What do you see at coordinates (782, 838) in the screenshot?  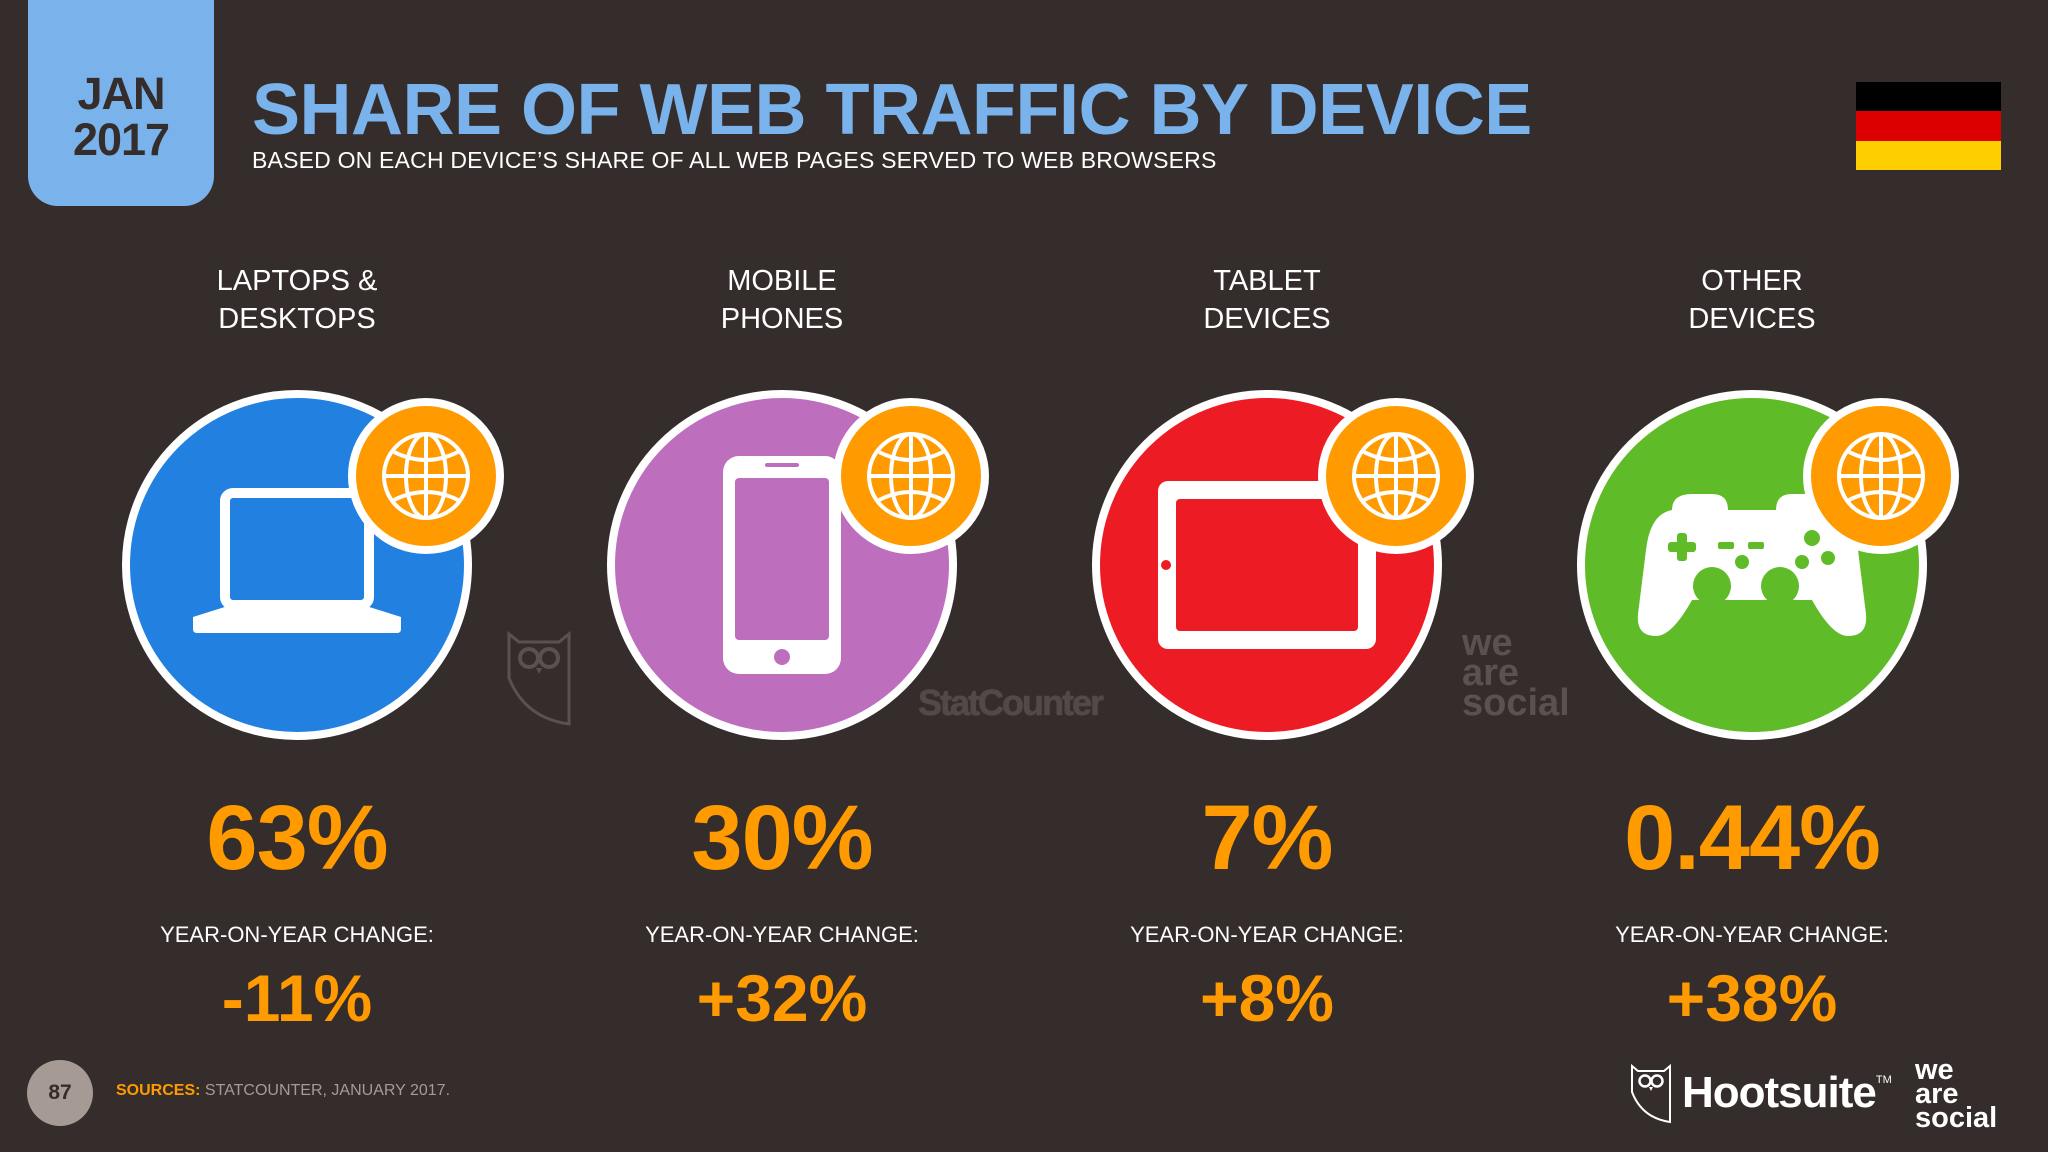 I see `share-value: 30%` at bounding box center [782, 838].